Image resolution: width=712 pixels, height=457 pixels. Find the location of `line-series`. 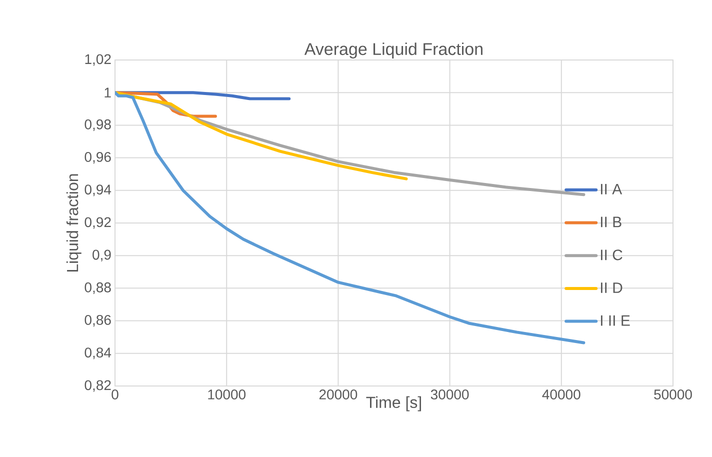

line-series is located at coordinates (261, 135).